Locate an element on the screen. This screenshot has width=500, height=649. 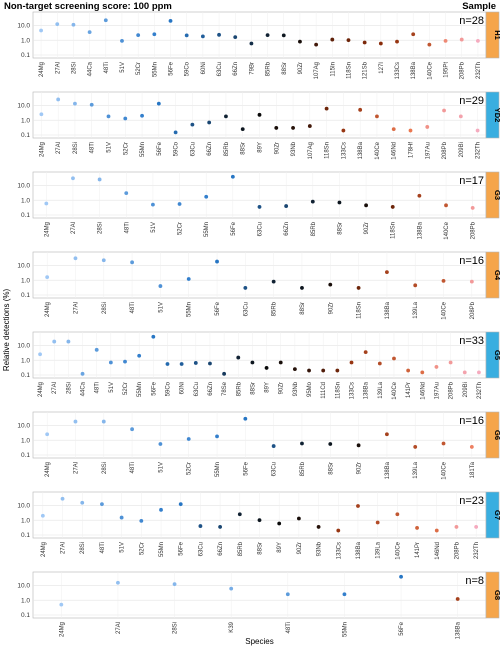
panel-g3-xtick-138Ba: 138Ba is located at coordinates (420, 230).